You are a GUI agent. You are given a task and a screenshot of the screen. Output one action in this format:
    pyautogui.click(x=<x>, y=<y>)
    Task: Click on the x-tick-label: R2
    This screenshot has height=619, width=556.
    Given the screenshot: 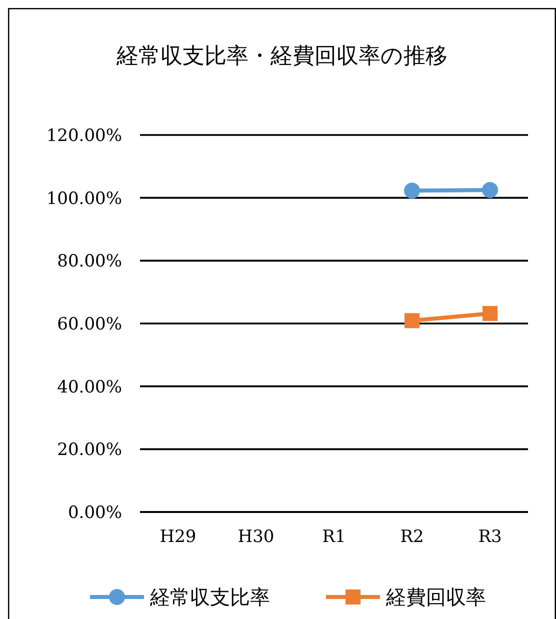 What is the action you would take?
    pyautogui.click(x=412, y=537)
    